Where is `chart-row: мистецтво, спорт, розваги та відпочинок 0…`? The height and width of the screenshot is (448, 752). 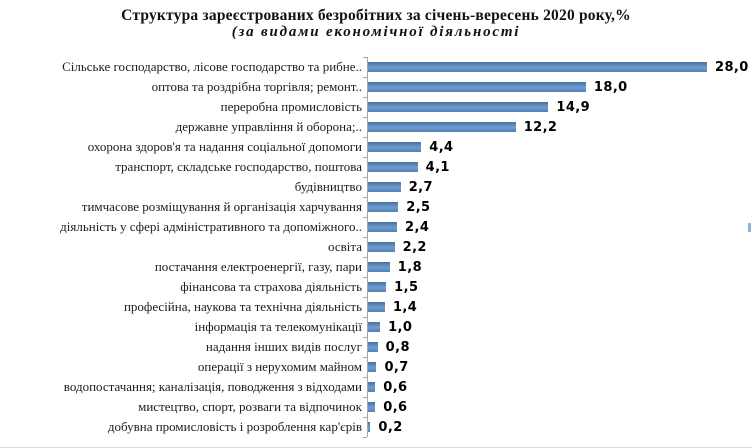
chart-row: мистецтво, спорт, розваги та відпочинок 0… is located at coordinates (376, 407).